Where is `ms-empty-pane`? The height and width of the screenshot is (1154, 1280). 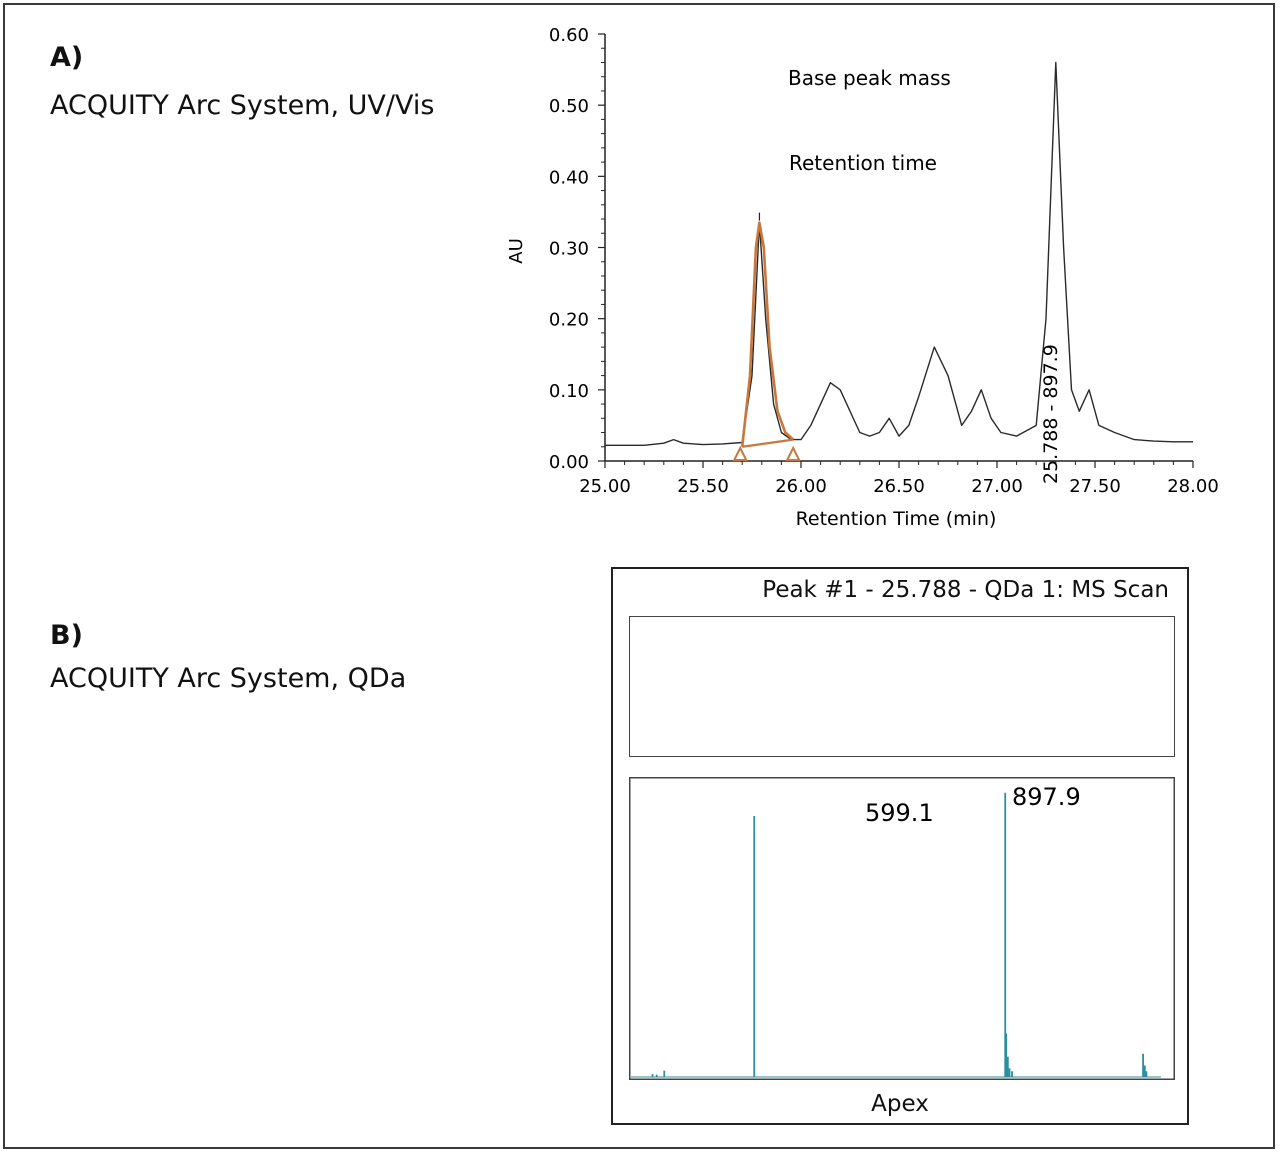 ms-empty-pane is located at coordinates (902, 686).